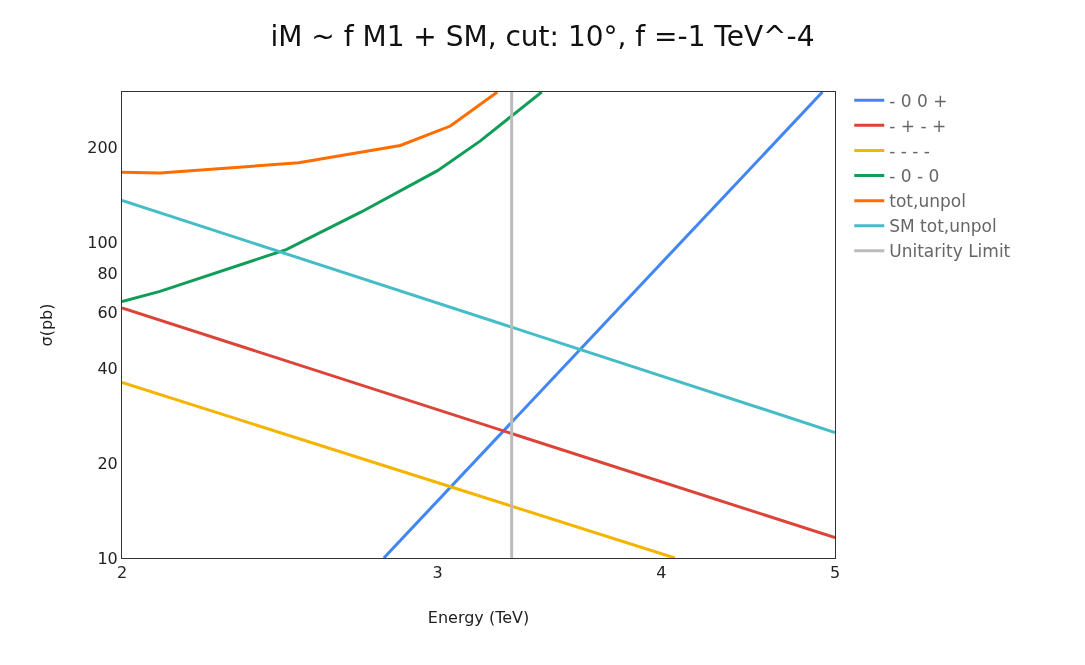  Describe the element at coordinates (107, 558) in the screenshot. I see `y-tick-label: 10` at that location.